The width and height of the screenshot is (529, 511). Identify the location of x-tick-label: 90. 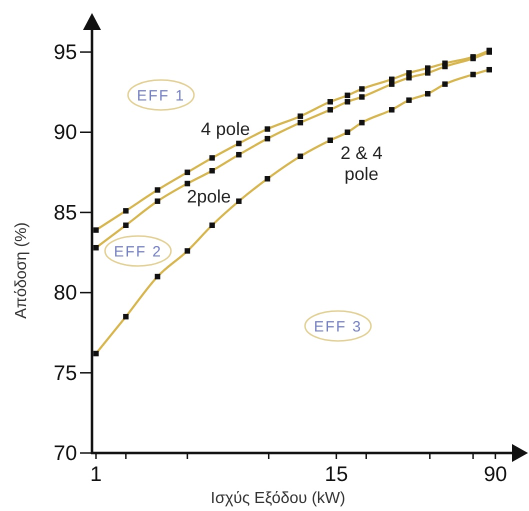
(496, 474).